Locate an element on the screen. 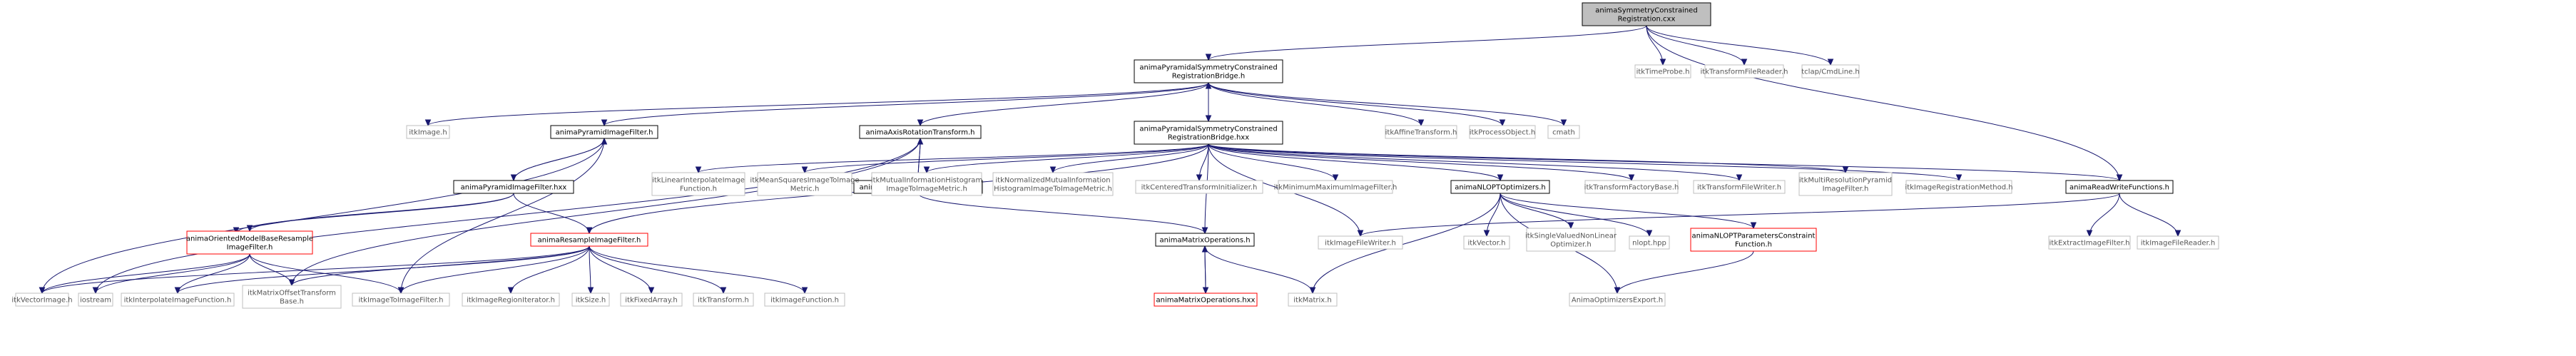  edge-axis-rot-h-to-iostream is located at coordinates (506, 216).